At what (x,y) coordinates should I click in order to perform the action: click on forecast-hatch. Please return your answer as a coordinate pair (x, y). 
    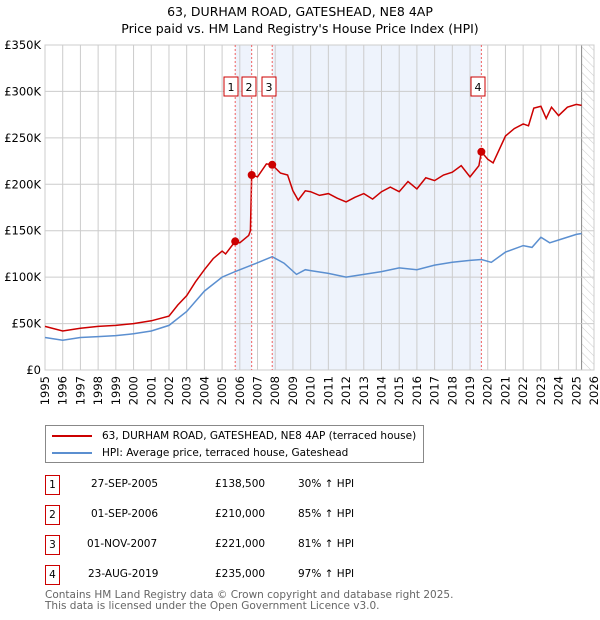
    Looking at the image, I should click on (587, 207).